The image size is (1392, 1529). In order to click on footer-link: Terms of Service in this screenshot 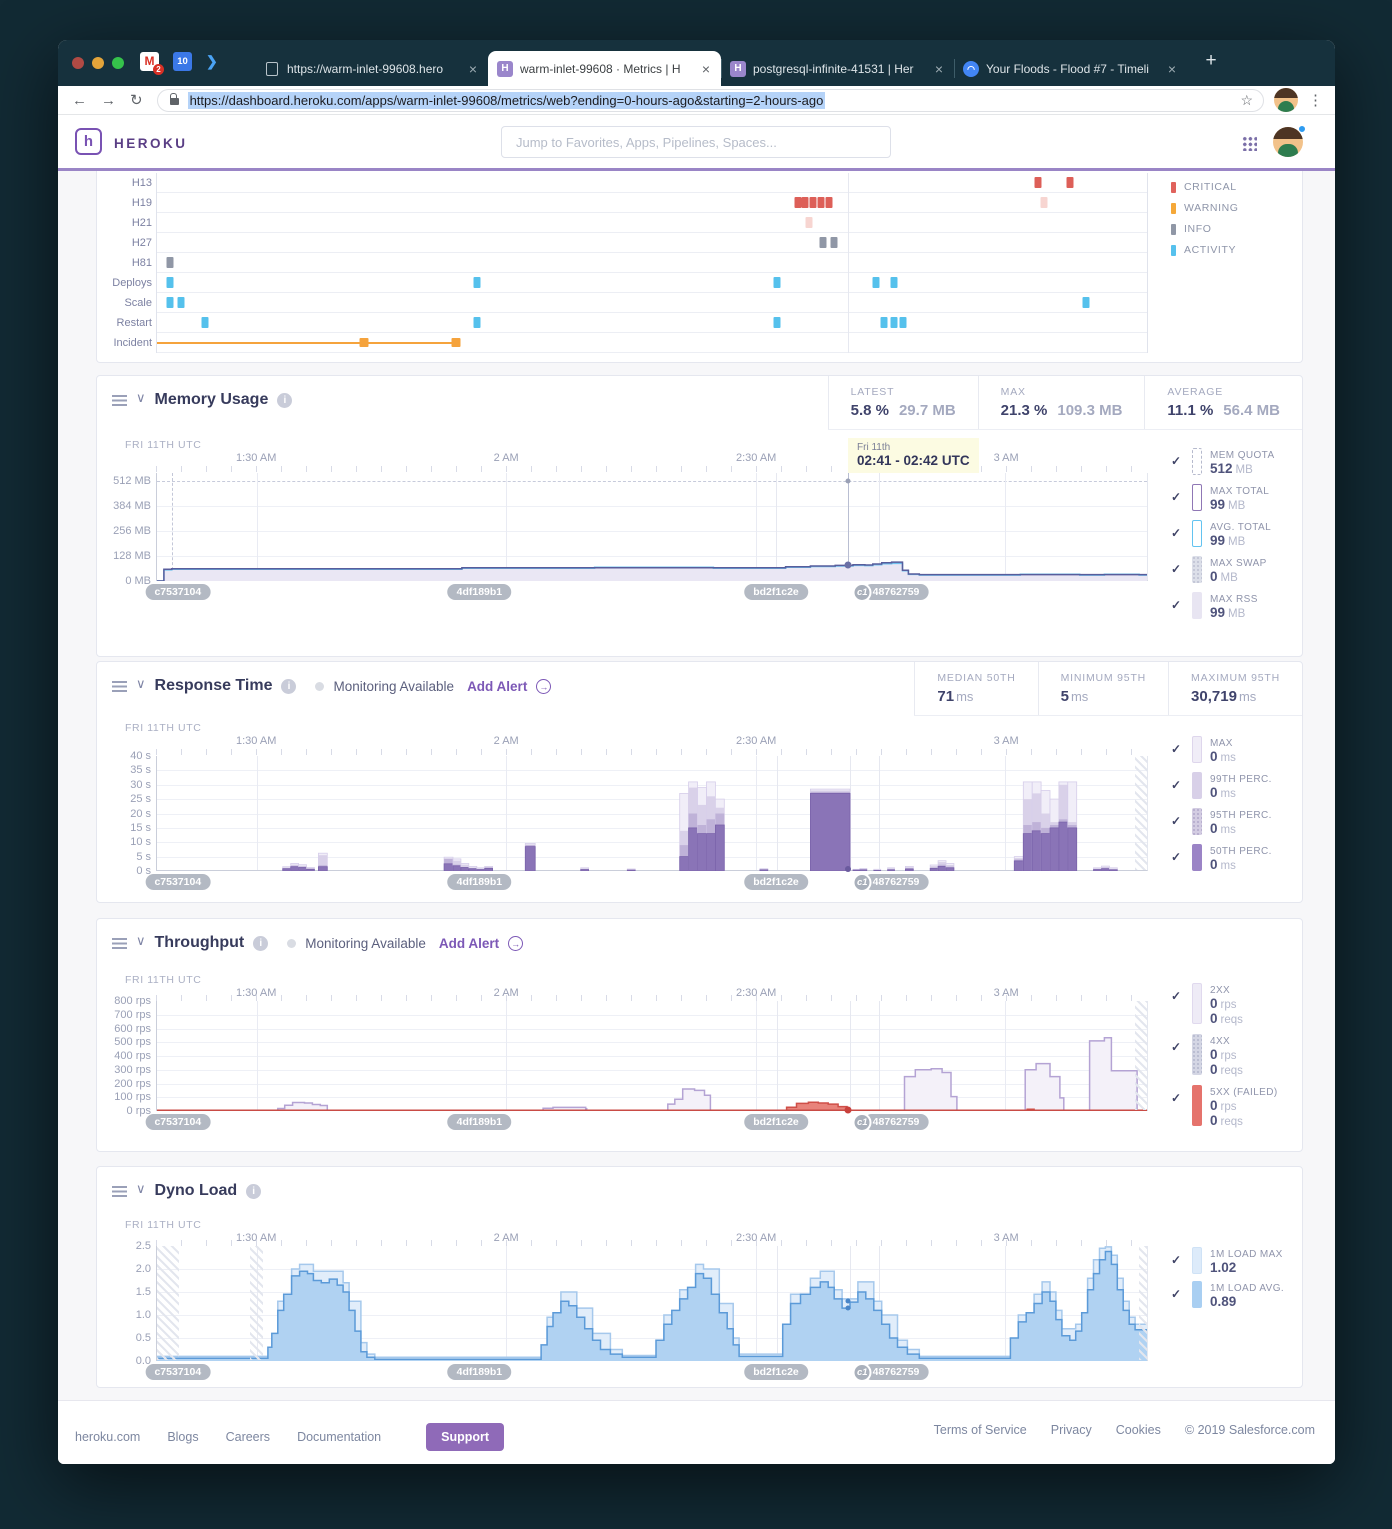, I will do `click(980, 1430)`.